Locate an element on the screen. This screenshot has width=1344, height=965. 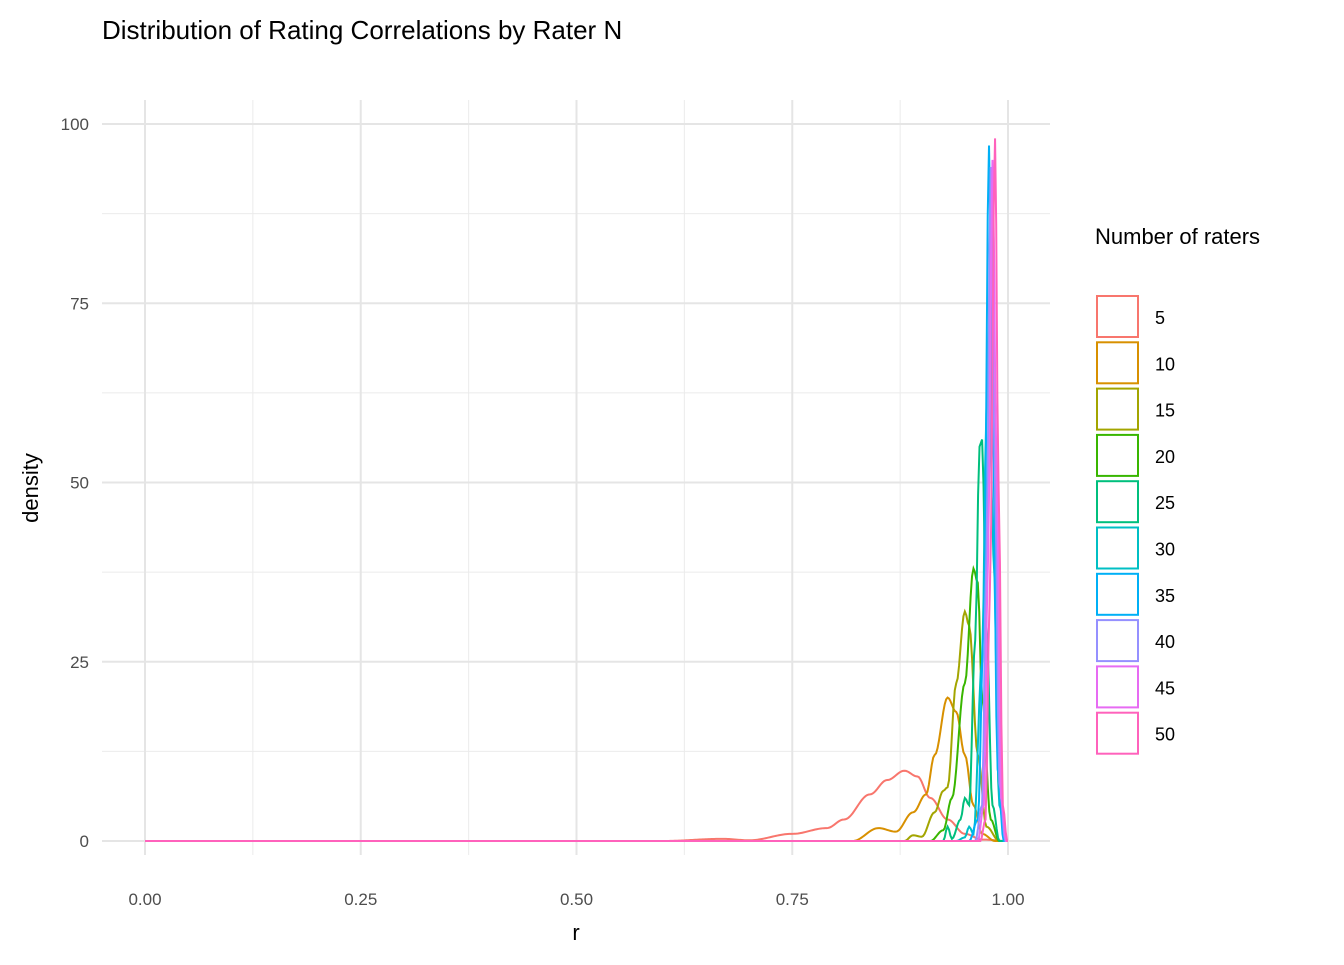
legend-label: 35 is located at coordinates (1165, 596).